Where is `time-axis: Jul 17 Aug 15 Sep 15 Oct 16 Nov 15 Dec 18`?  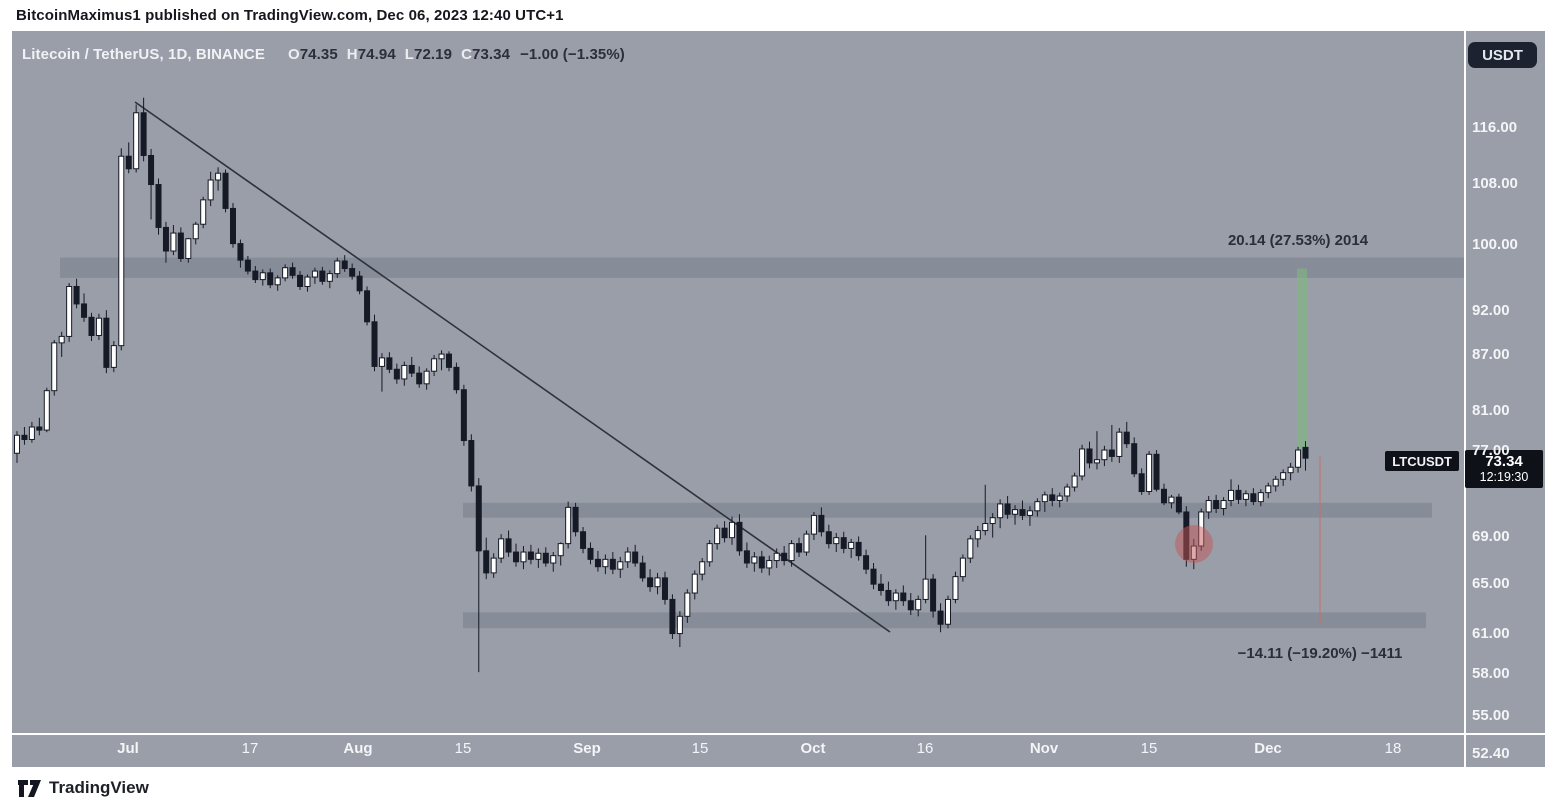 time-axis: Jul 17 Aug 15 Sep 15 Oct 16 Nov 15 Dec 18 is located at coordinates (738, 751).